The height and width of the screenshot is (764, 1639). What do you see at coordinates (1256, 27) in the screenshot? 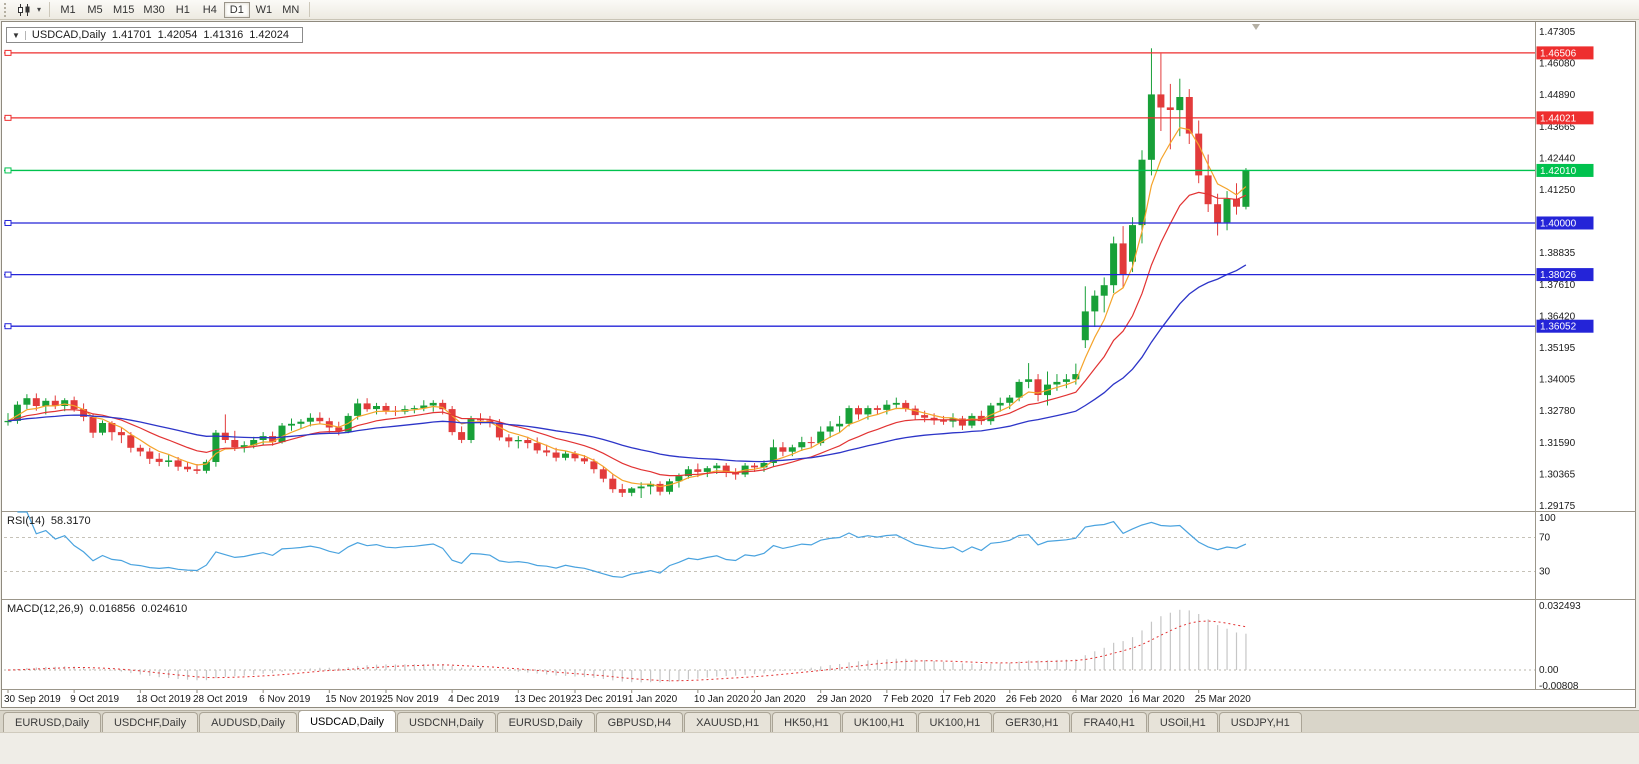
I see `chart-shift-marker-icon` at bounding box center [1256, 27].